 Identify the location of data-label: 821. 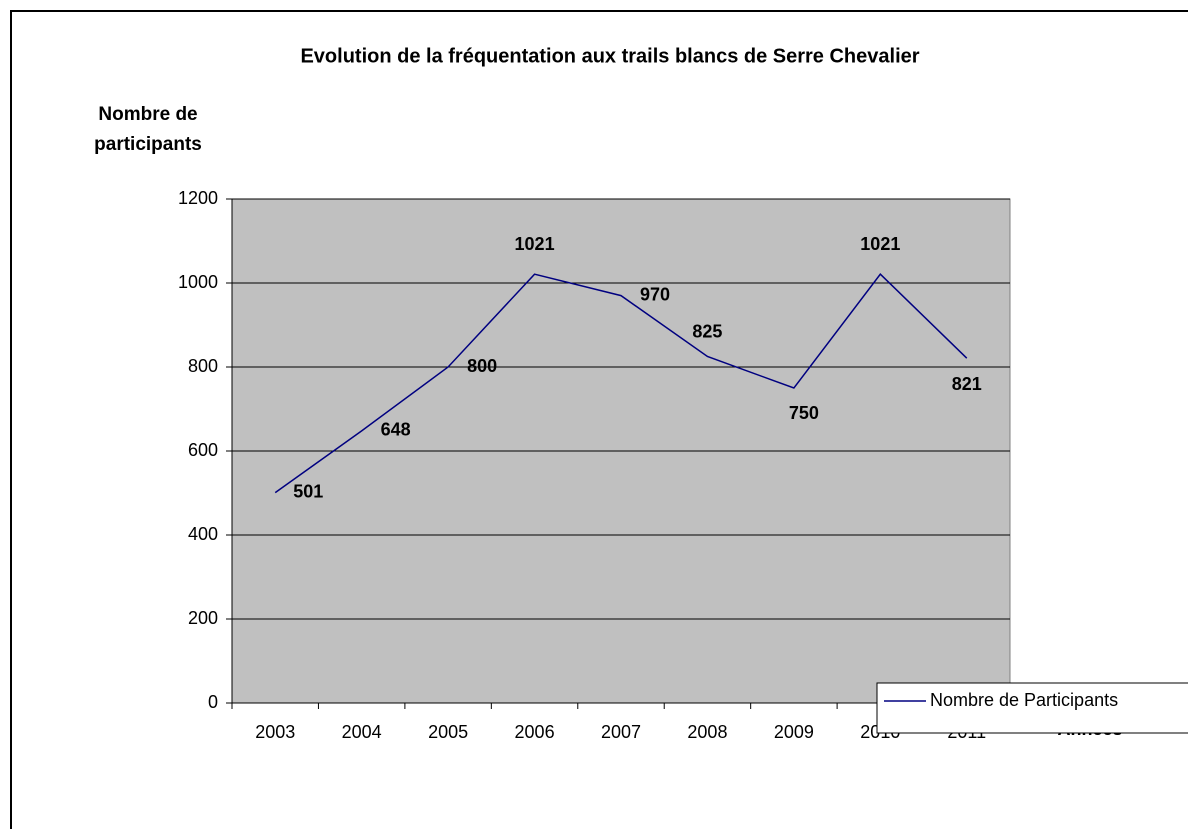
(967, 384).